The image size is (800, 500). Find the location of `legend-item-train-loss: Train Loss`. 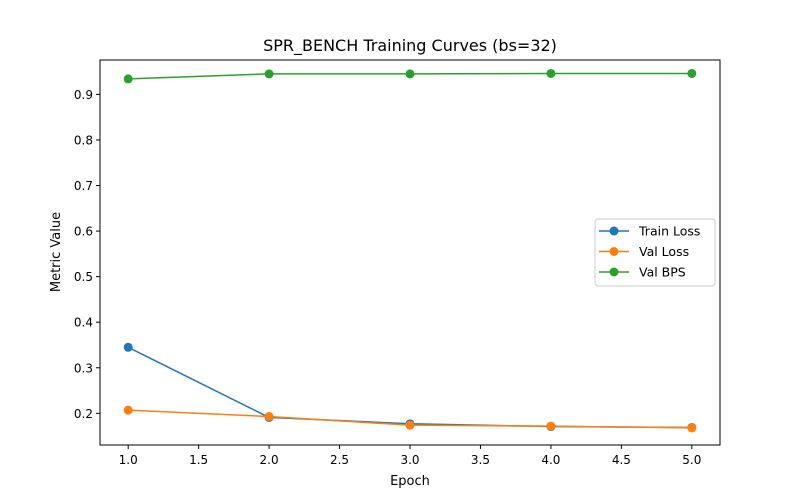

legend-item-train-loss: Train Loss is located at coordinates (649, 231).